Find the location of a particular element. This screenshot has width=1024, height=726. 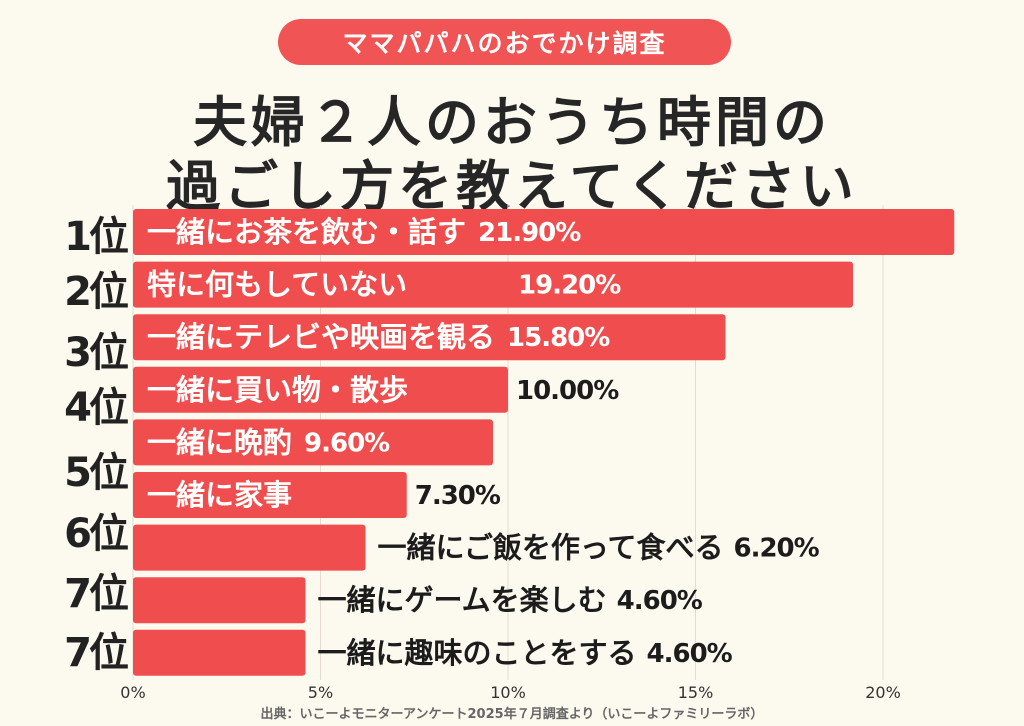

rank-label: 2位 is located at coordinates (96, 292).